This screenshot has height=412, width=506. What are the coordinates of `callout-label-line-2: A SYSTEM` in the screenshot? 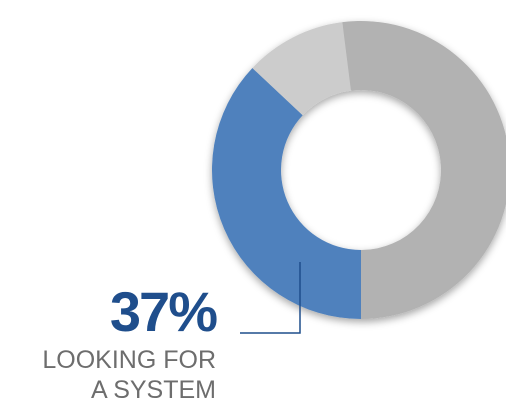 It's located at (153, 390).